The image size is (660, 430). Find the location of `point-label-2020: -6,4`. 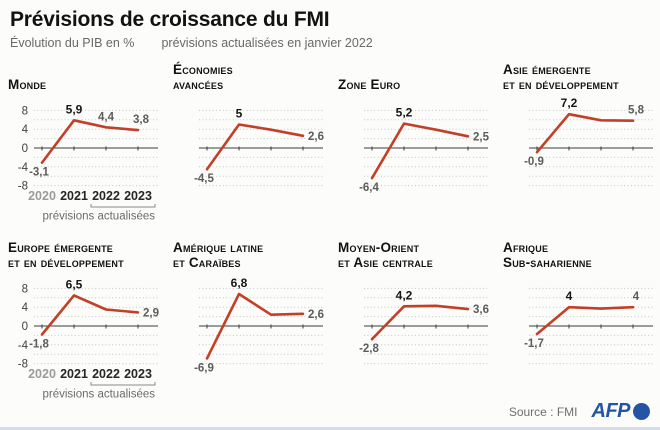

point-label-2020: -6,4 is located at coordinates (369, 188).